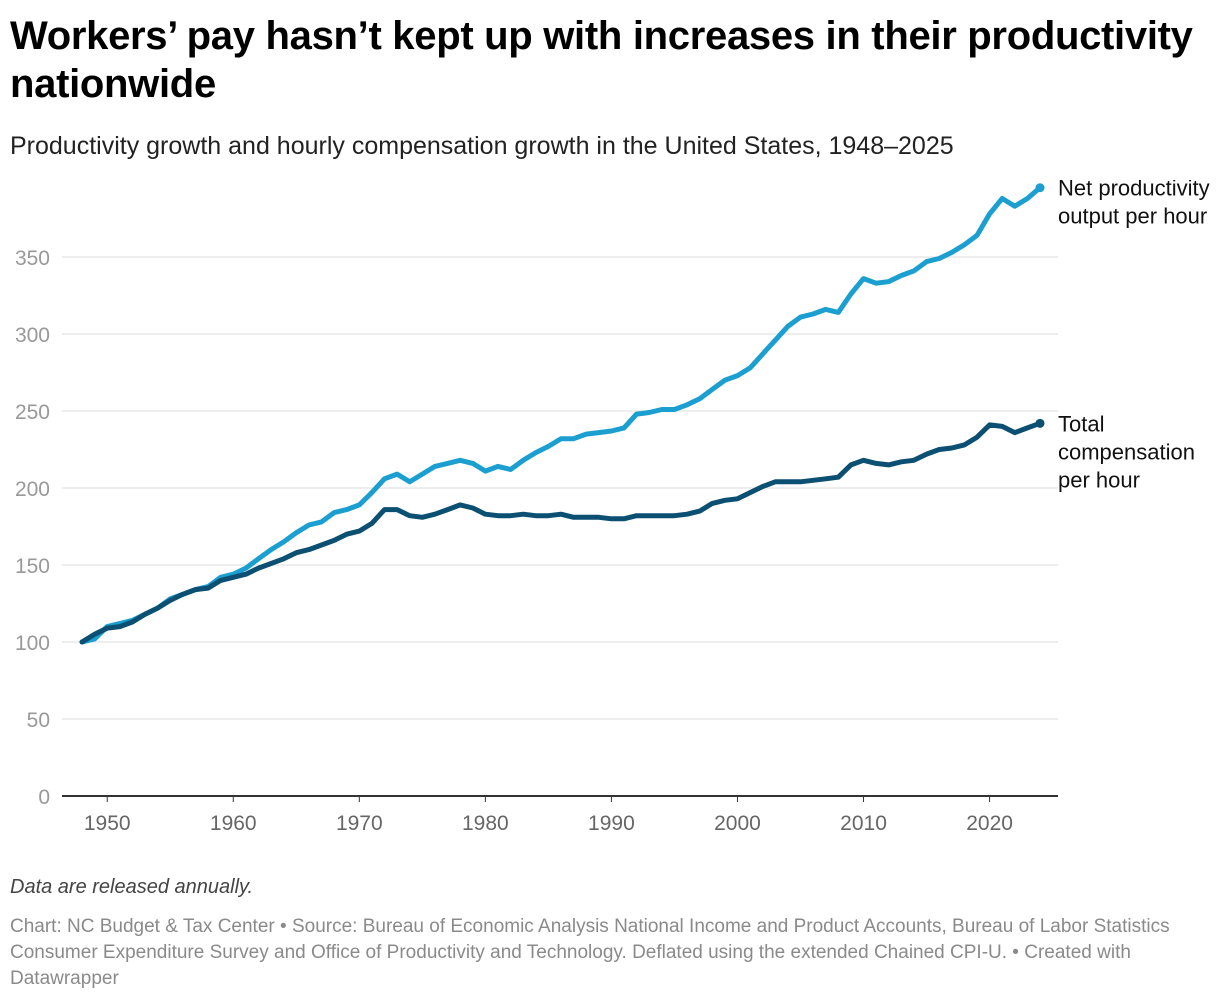 The image size is (1220, 1002). Describe the element at coordinates (132, 887) in the screenshot. I see `chart-notes: Data are released annually.` at that location.